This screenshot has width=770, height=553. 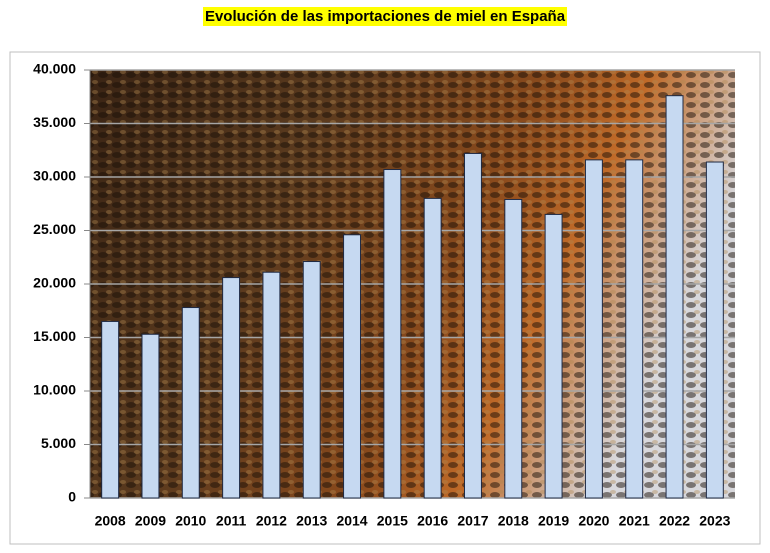 What do you see at coordinates (351, 521) in the screenshot?
I see `x-tick-label: 2014` at bounding box center [351, 521].